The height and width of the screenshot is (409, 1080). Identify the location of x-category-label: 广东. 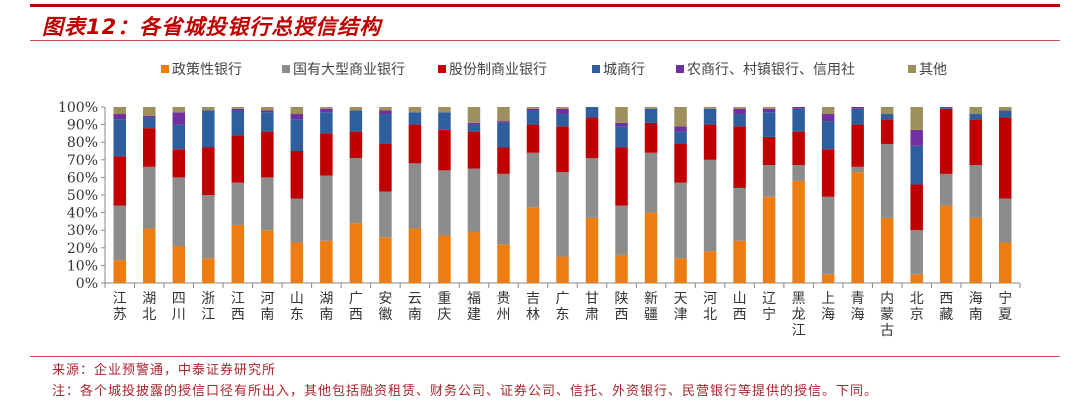
(563, 307).